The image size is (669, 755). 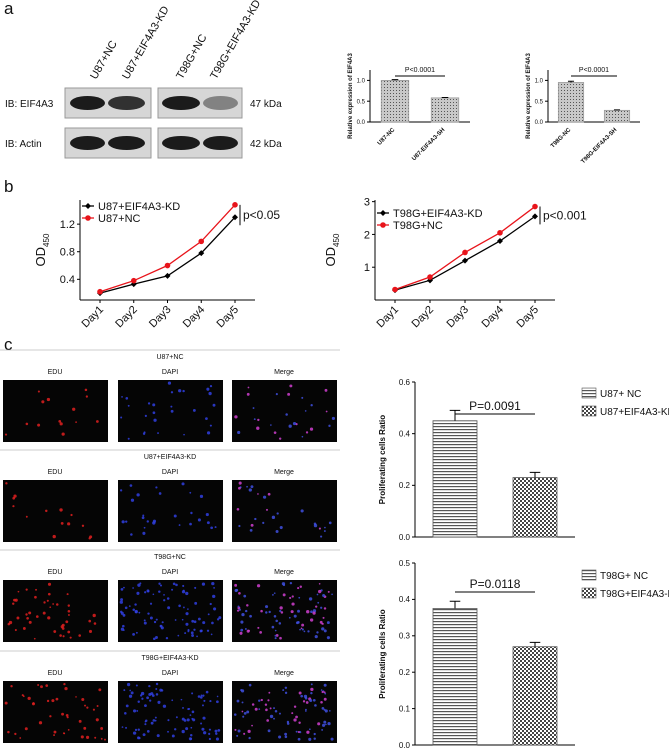 I want to click on y-axis-label-text: Relative expression of EIF4A3, so click(x=351, y=95).